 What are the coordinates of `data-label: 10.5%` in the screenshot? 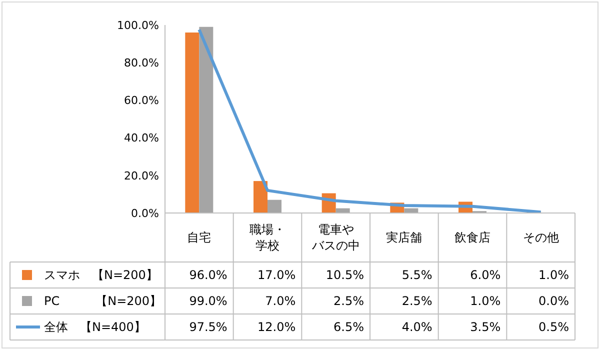 It's located at (345, 275).